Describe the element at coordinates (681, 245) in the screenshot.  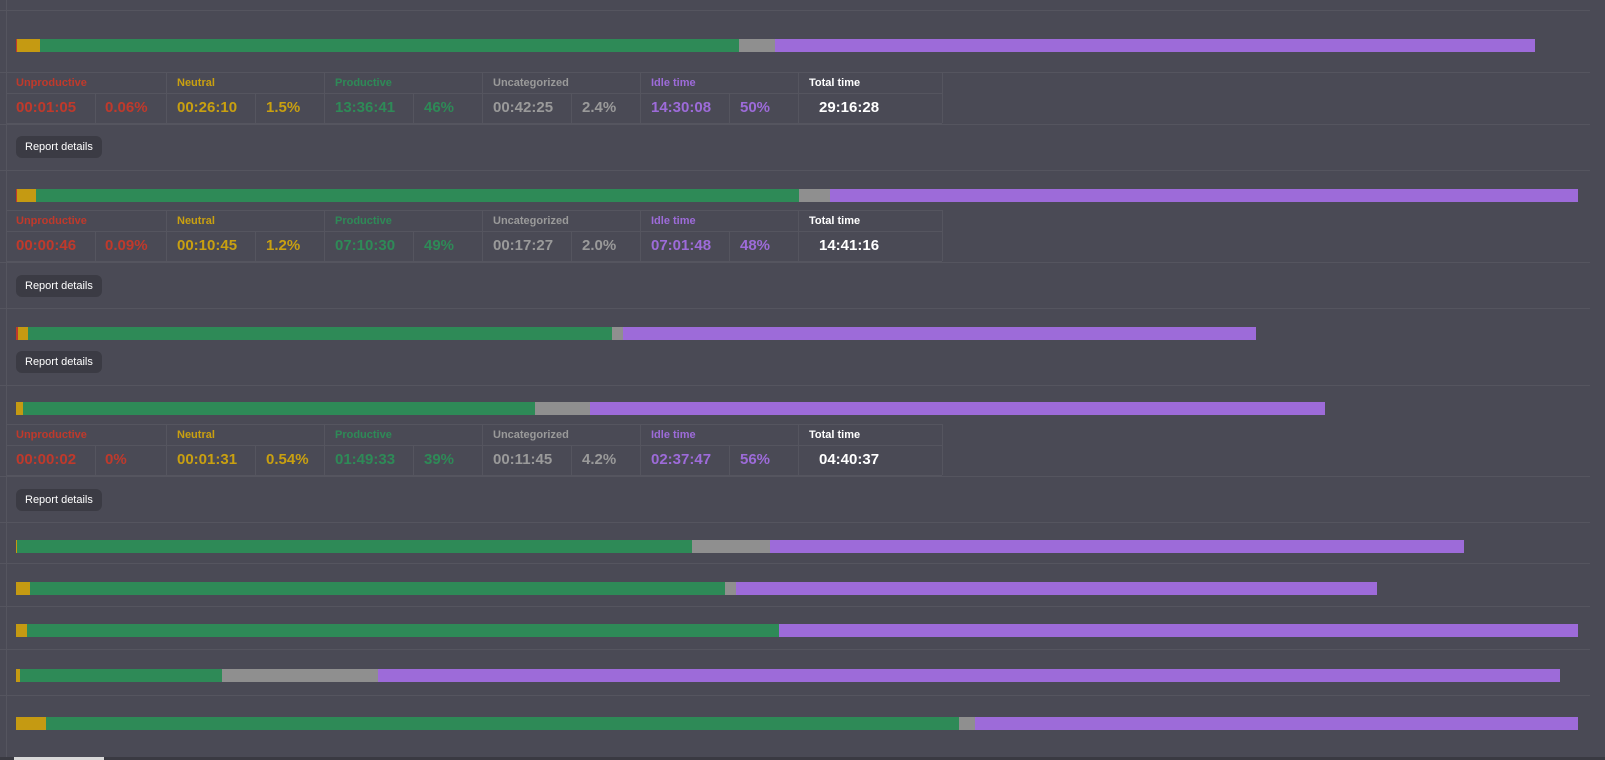
I see `idle-time: 07:01:48` at that location.